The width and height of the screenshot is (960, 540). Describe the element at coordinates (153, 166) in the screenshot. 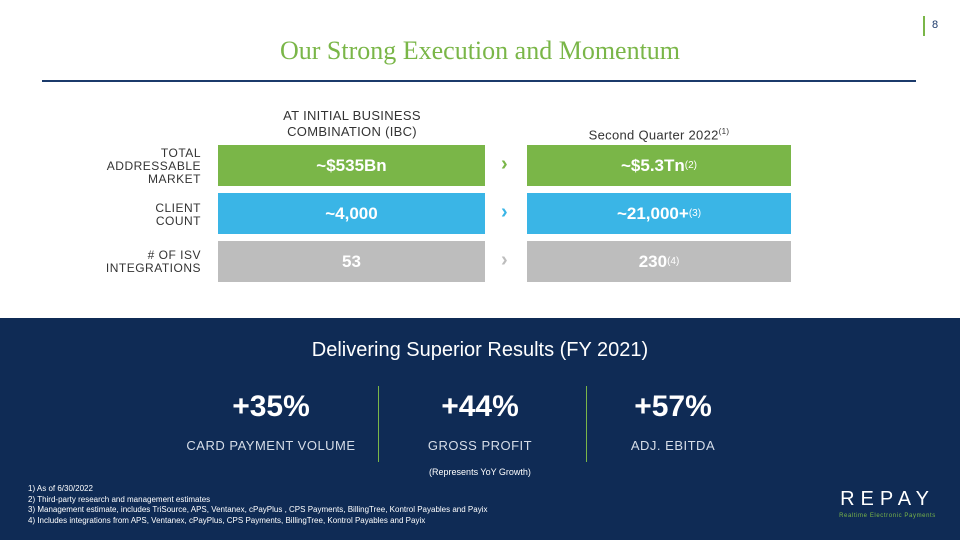

I see `row-label-line: ADDRESSABLE` at that location.